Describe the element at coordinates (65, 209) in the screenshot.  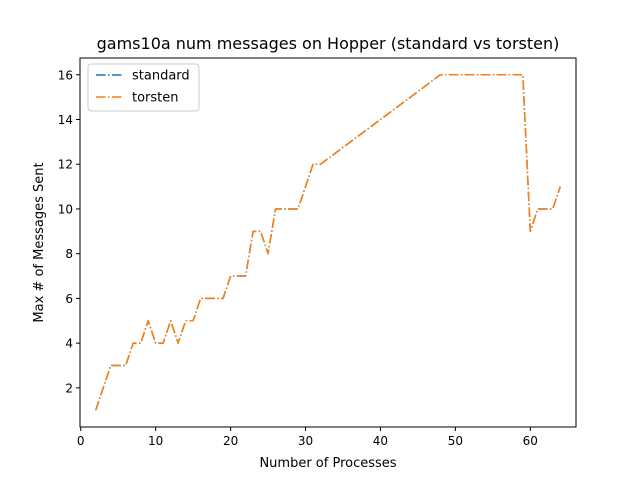
I see `y-tick-label: 10` at that location.